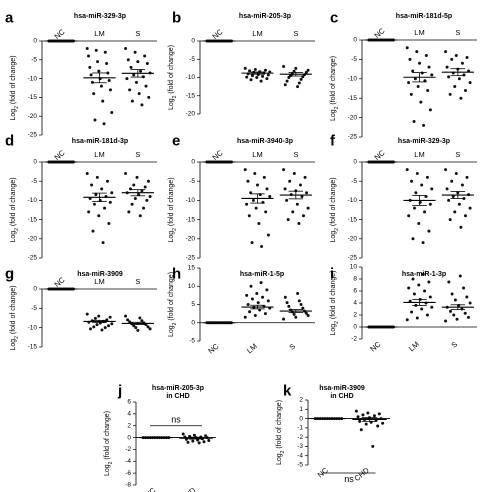 The image size is (488, 492). What do you see at coordinates (176, 273) in the screenshot?
I see `panel-letter-h: h` at bounding box center [176, 273].